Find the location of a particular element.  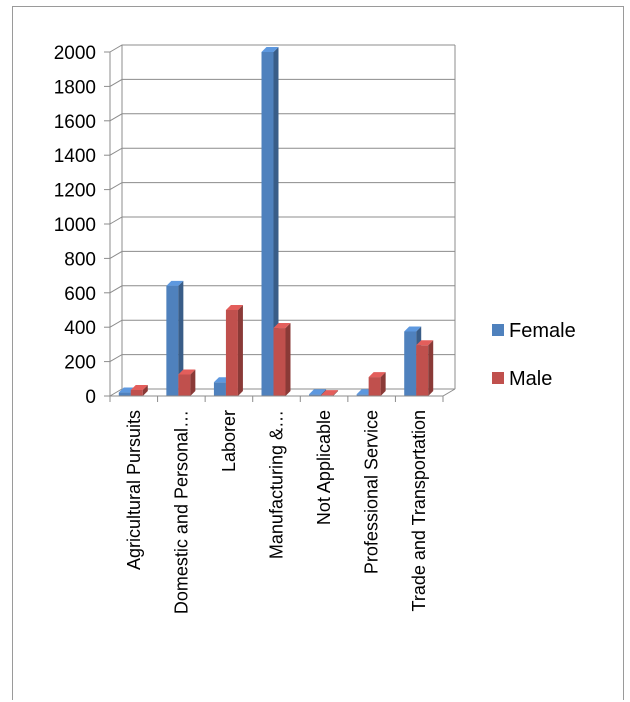

y-tick-label: 800 is located at coordinates (80, 259).